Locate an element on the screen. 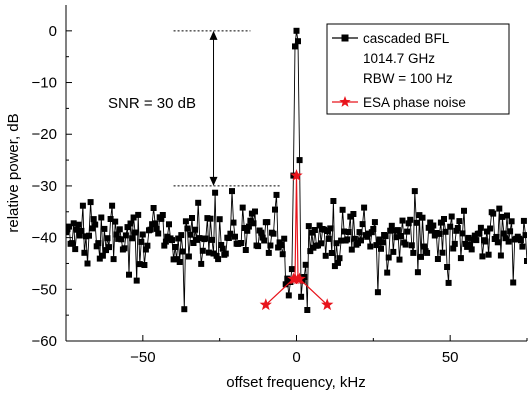  legend-rbw-label: RBW = 100 Hz is located at coordinates (408, 78).